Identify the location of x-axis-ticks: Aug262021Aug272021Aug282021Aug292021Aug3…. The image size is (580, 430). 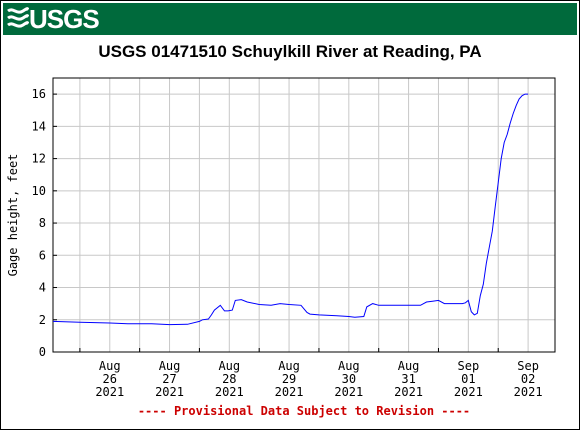
(311, 373).